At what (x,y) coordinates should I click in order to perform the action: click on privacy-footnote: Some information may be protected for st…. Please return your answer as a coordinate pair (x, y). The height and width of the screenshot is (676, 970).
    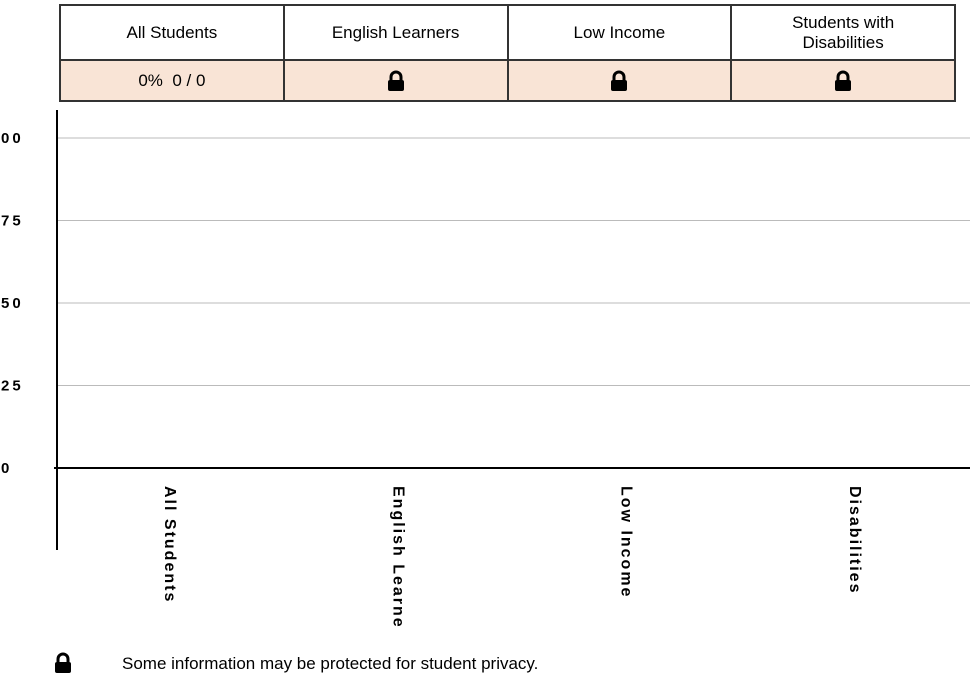
    Looking at the image, I should click on (404, 663).